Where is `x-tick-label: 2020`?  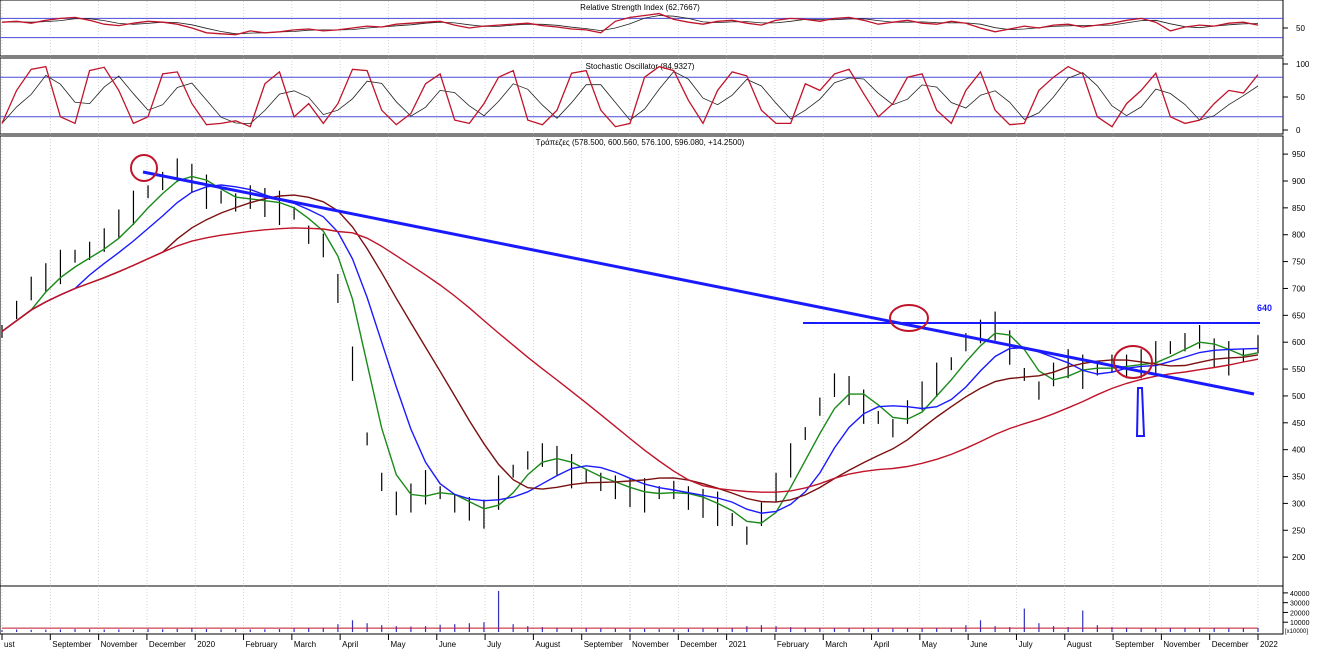 x-tick-label: 2020 is located at coordinates (206, 644).